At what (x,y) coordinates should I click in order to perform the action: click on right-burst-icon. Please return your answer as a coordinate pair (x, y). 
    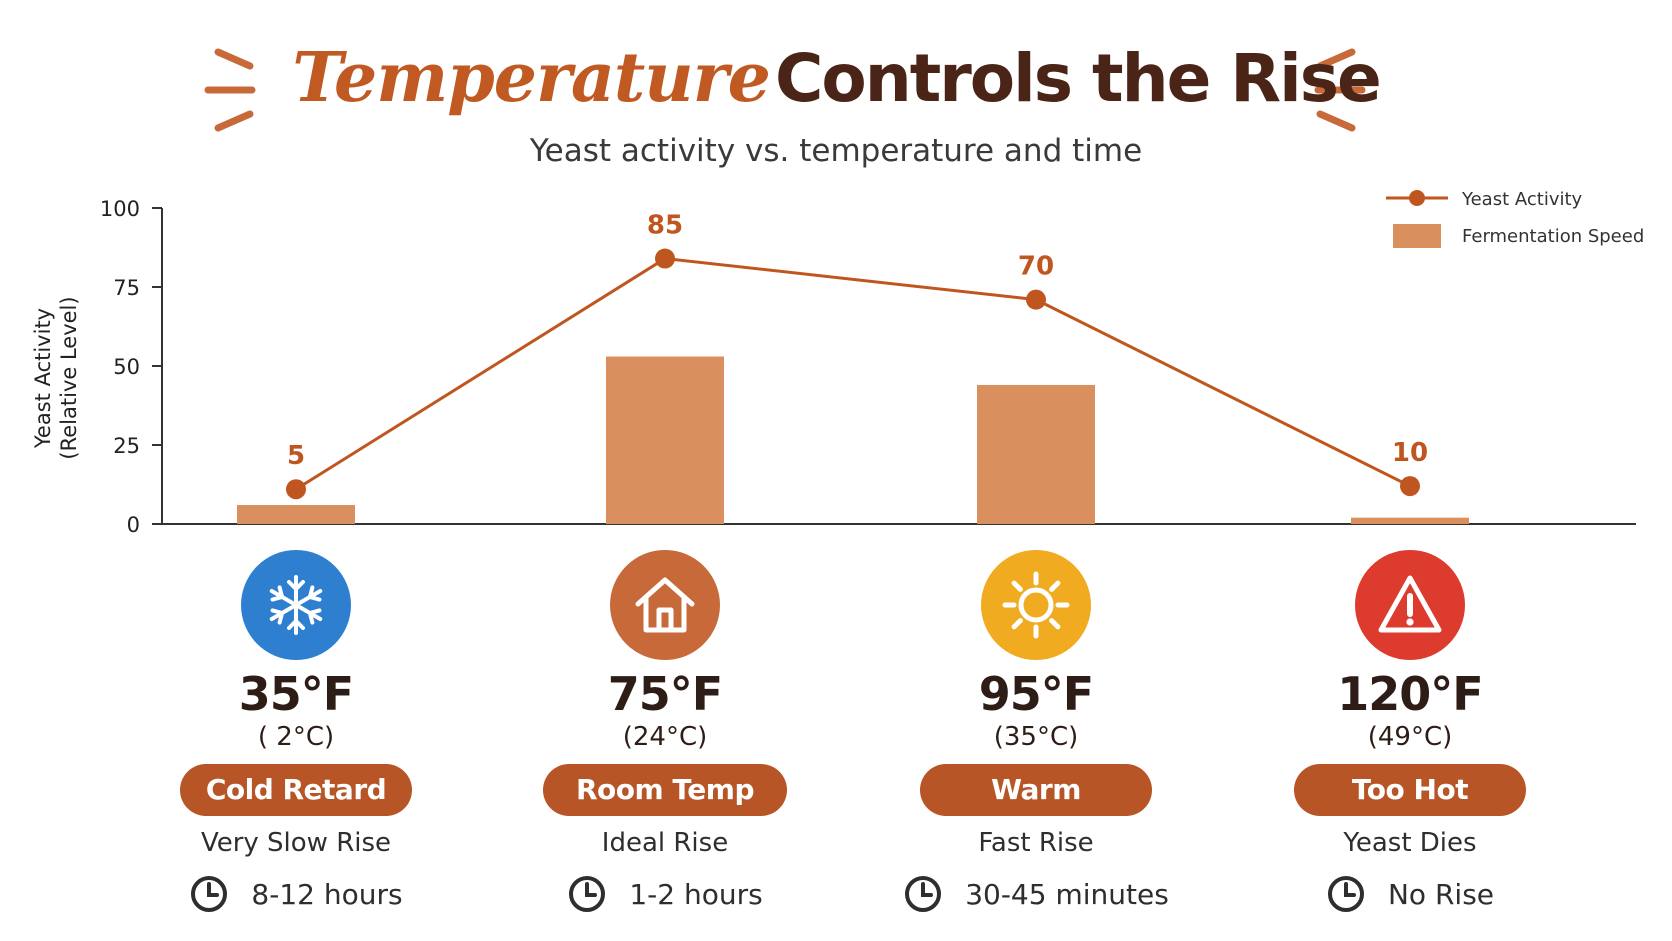
    Looking at the image, I should click on (1340, 90).